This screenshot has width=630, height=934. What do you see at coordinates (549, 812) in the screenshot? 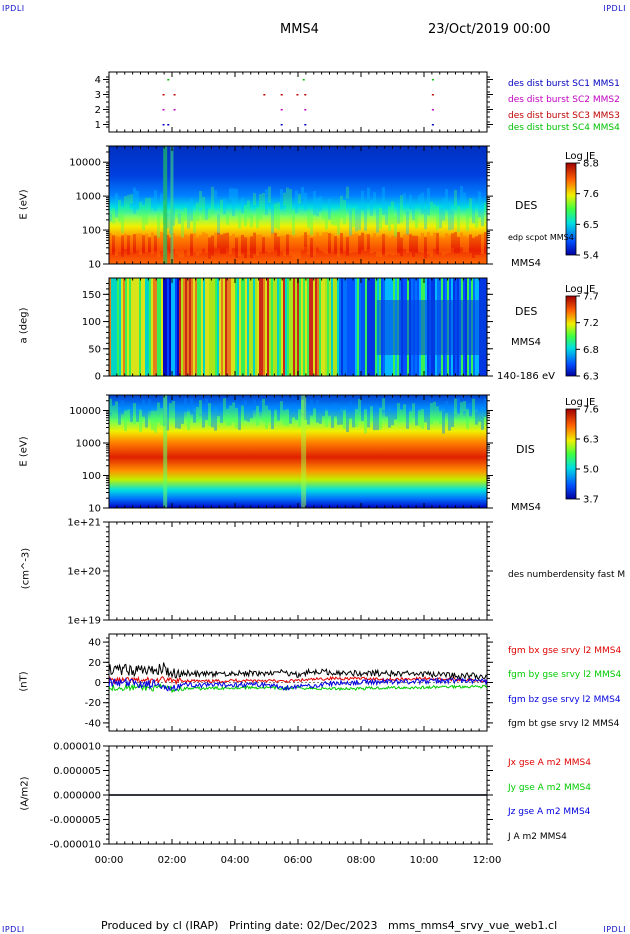
I see `legend-jz: Jz gse A m2 MMS4` at bounding box center [549, 812].